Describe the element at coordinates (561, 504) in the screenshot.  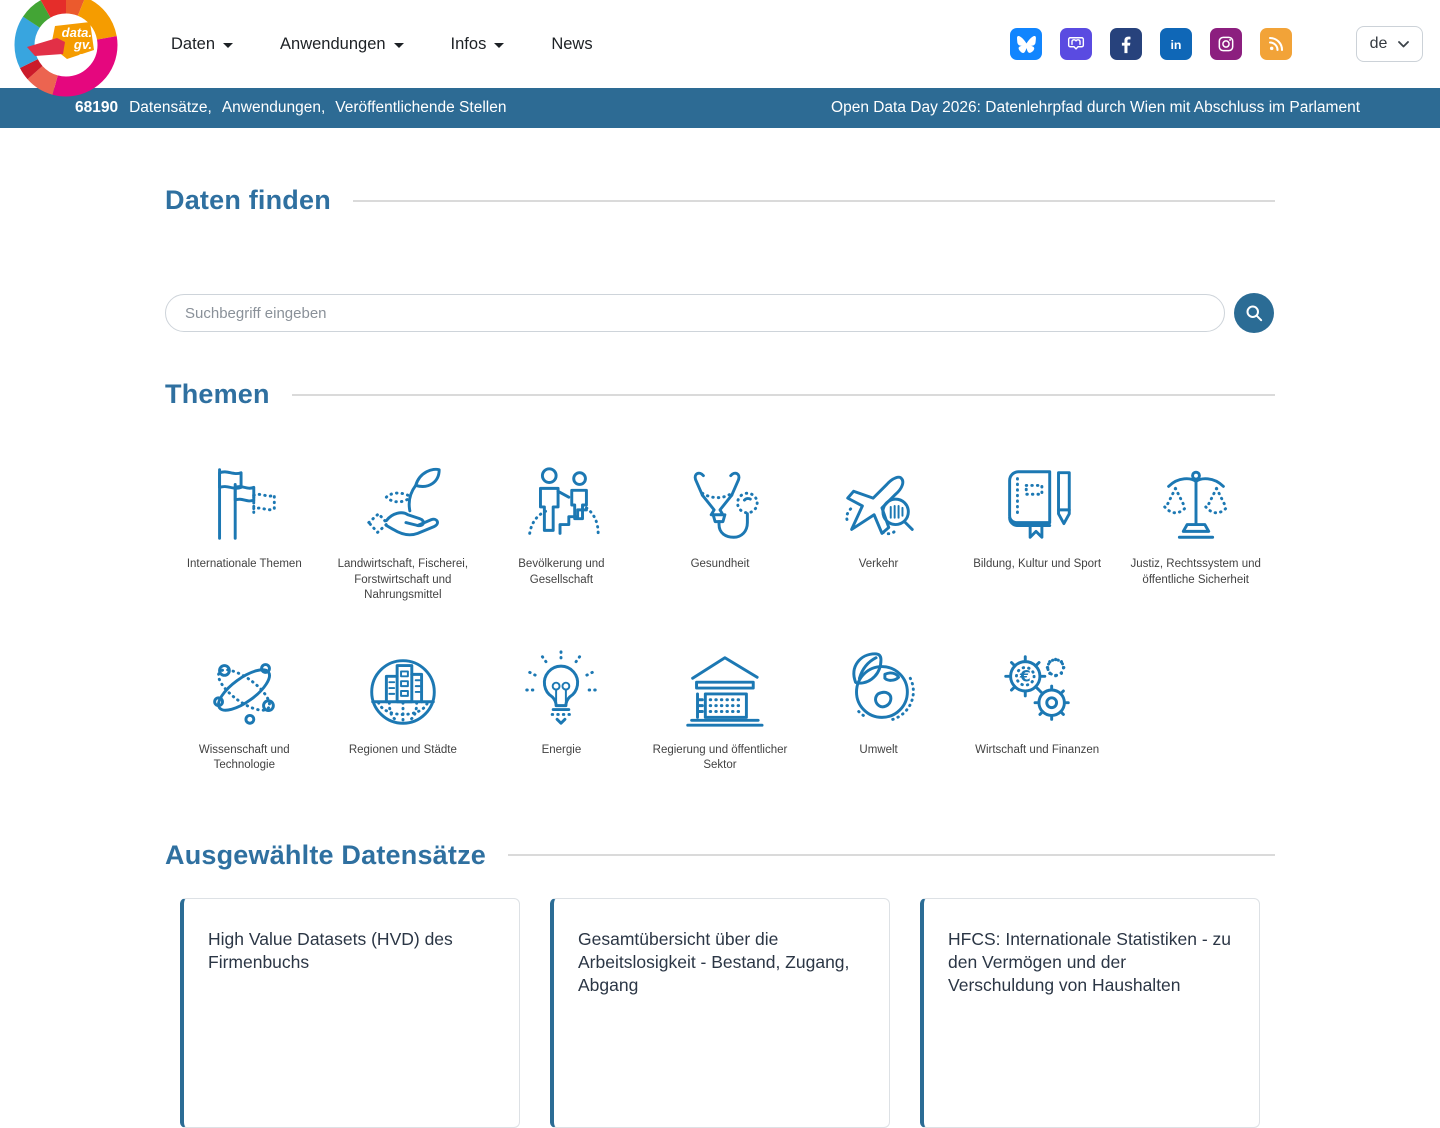
I see `people-icon` at that location.